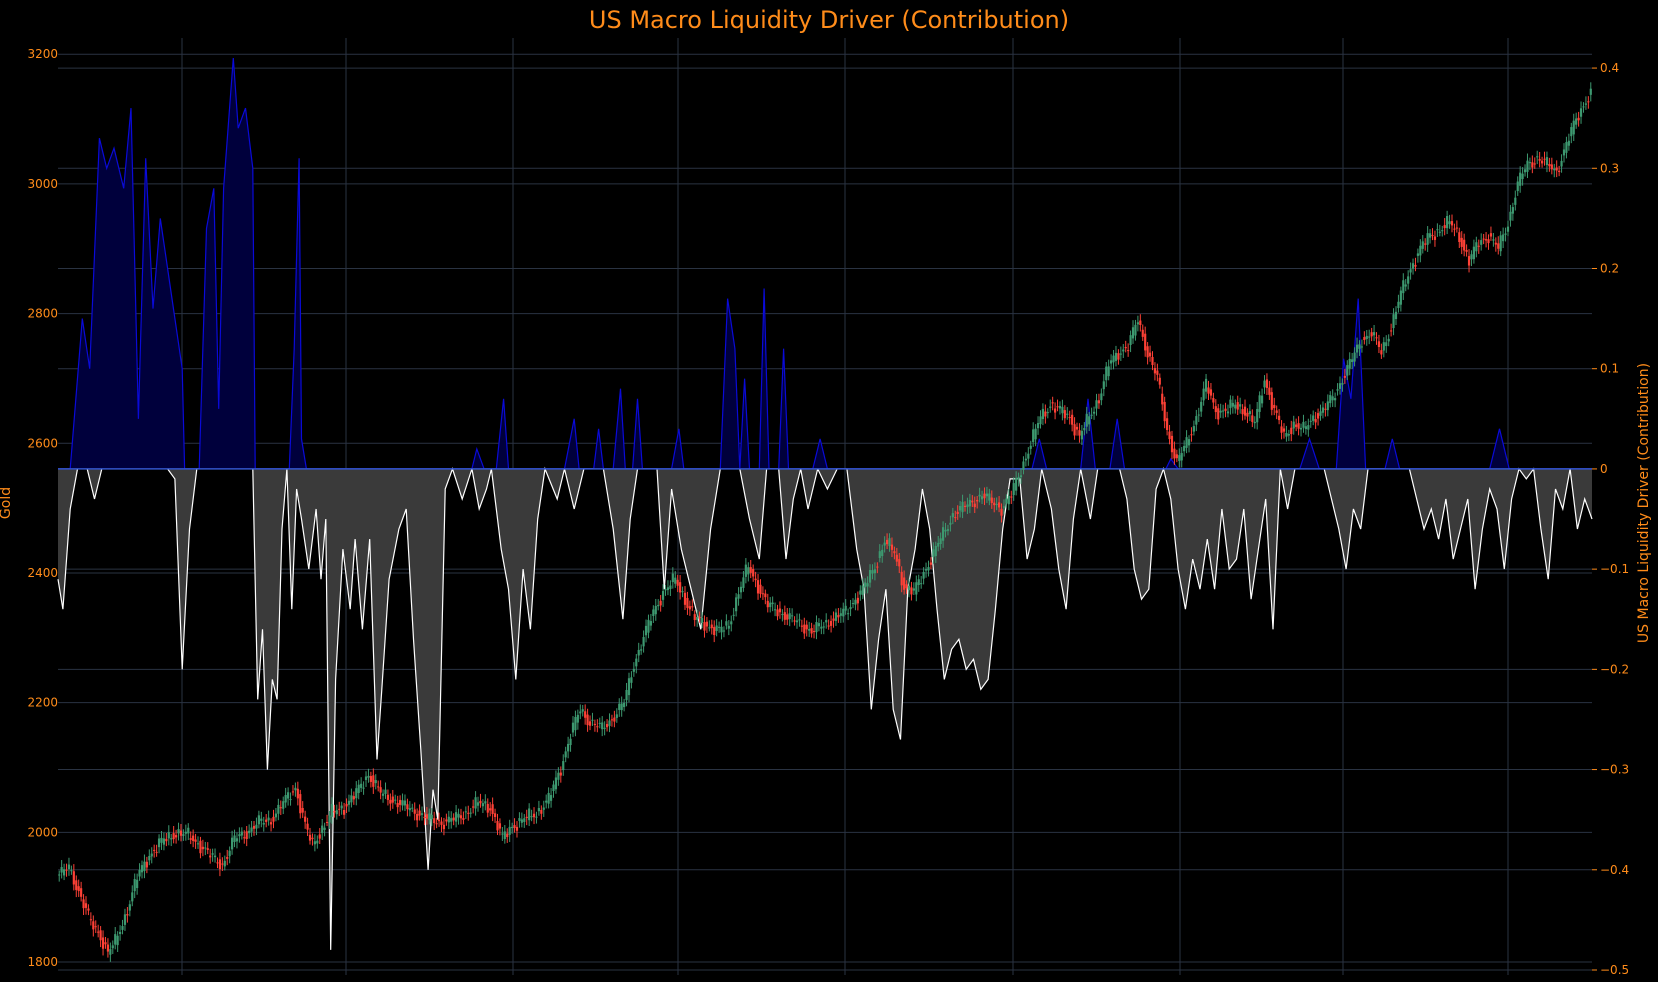  I want to click on right-tick-label: 0, so click(1604, 469).